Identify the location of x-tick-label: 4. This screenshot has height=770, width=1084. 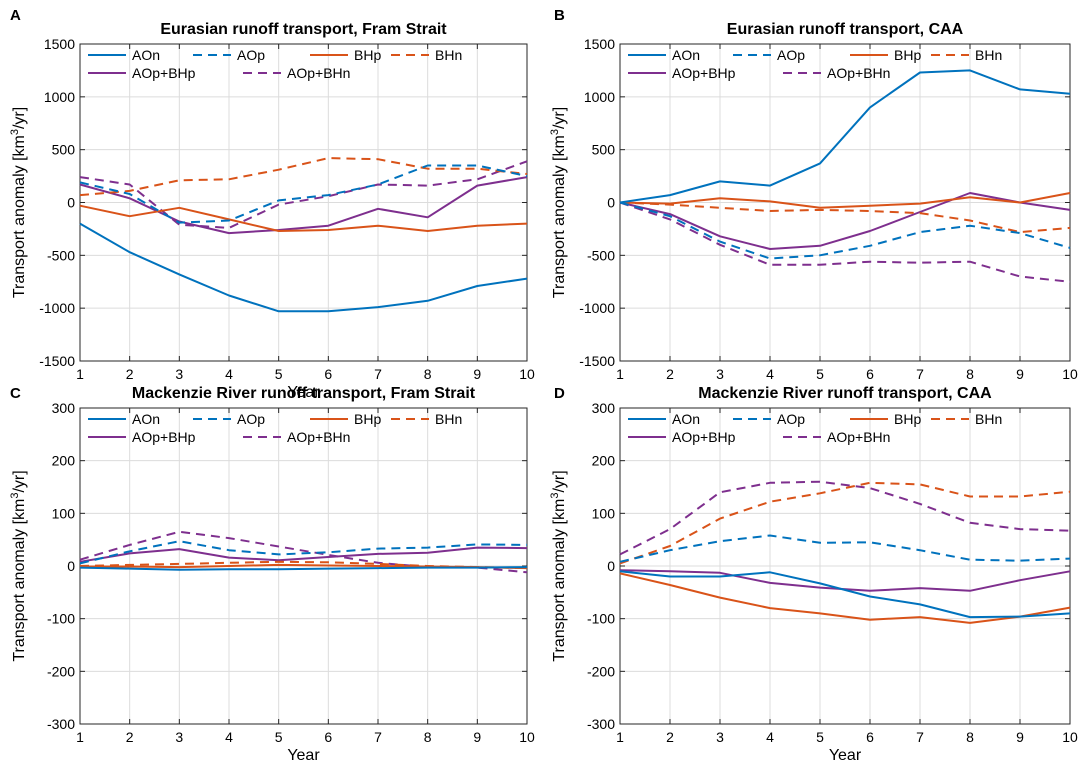
(770, 737).